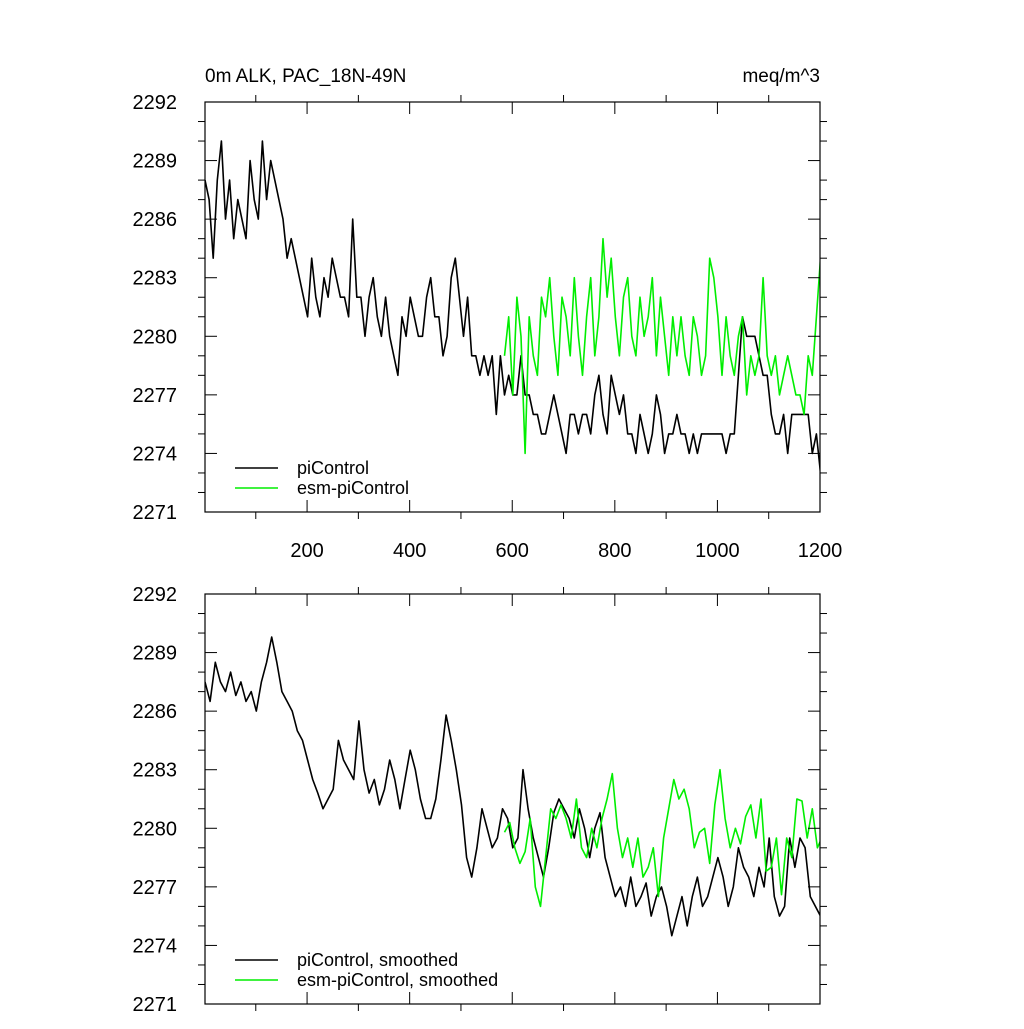 This screenshot has height=1029, width=1024. What do you see at coordinates (397, 980) in the screenshot?
I see `legend-label-esm-picontrol: esm-piControl, smoothed` at bounding box center [397, 980].